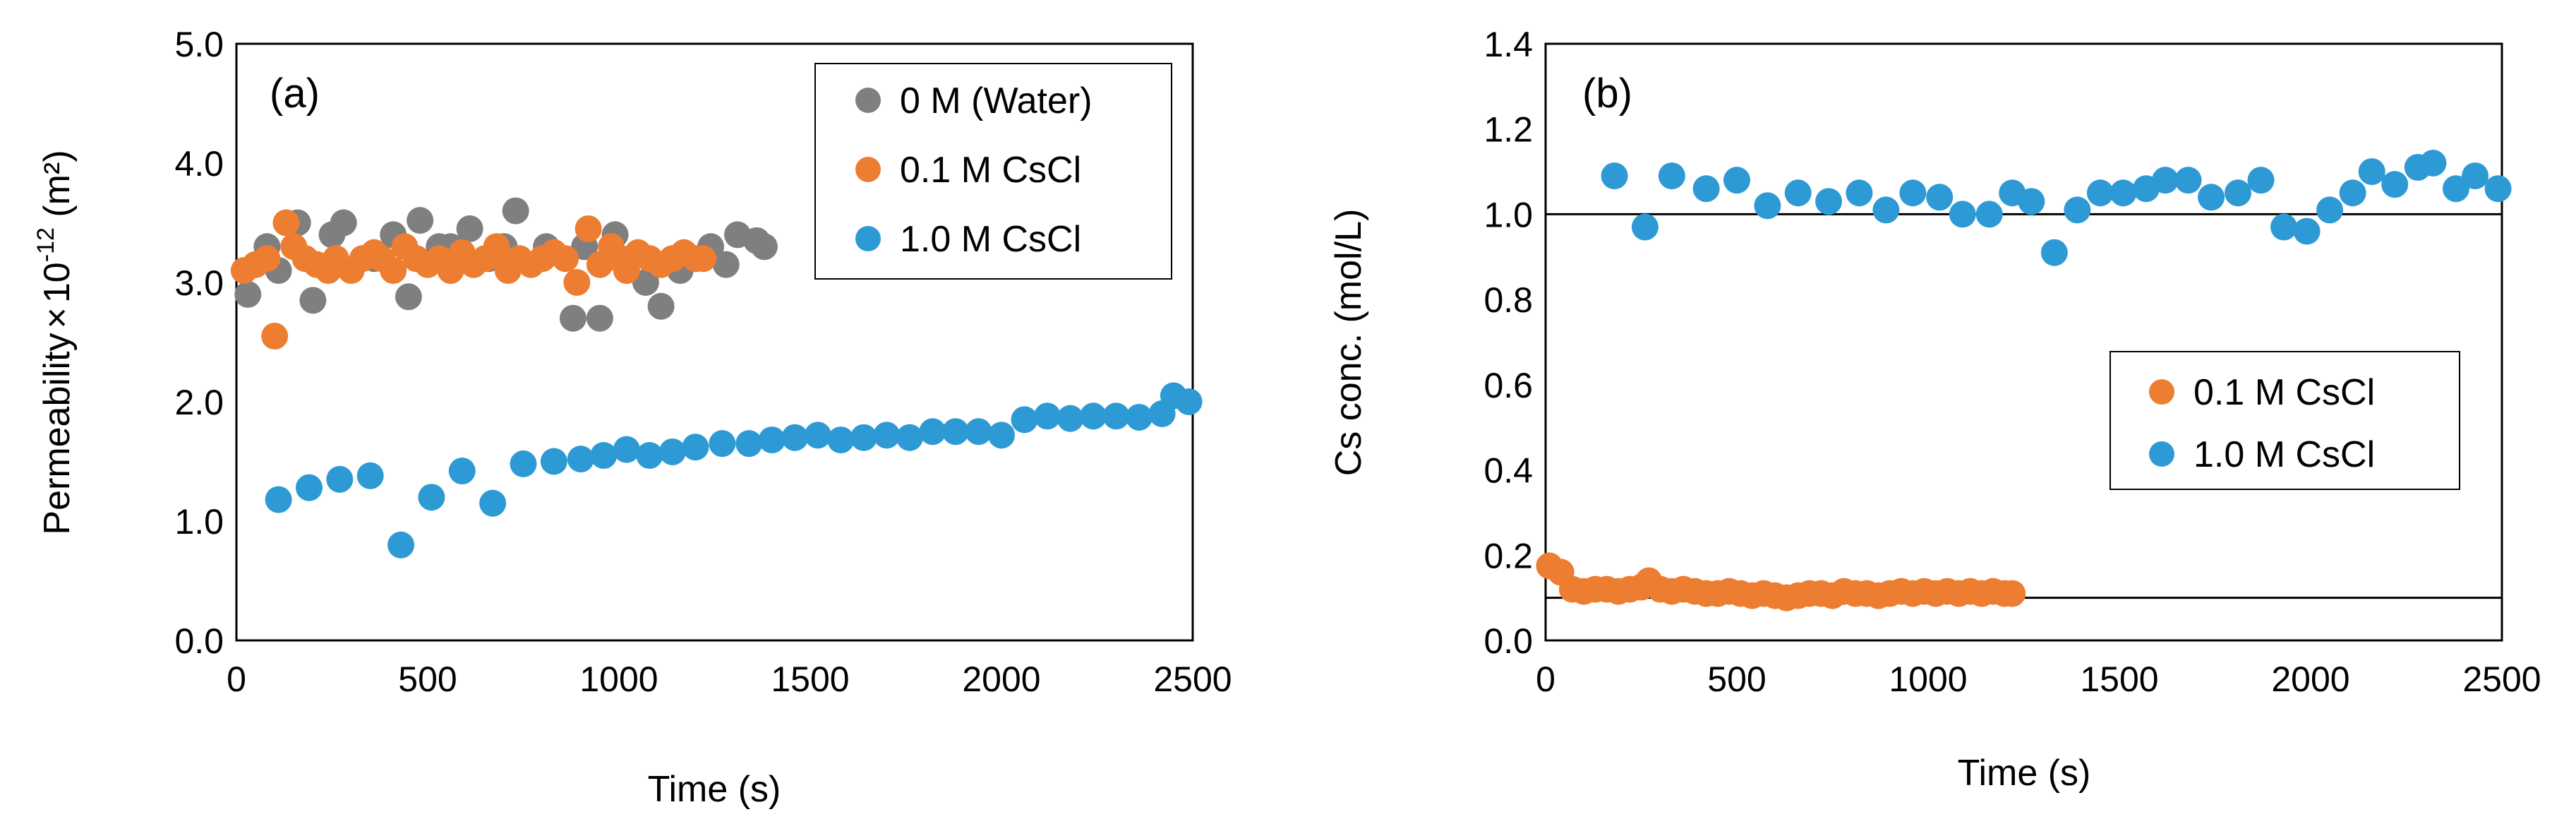 This screenshot has width=2576, height=836. Describe the element at coordinates (199, 283) in the screenshot. I see `y-tick-label: 3.0` at that location.